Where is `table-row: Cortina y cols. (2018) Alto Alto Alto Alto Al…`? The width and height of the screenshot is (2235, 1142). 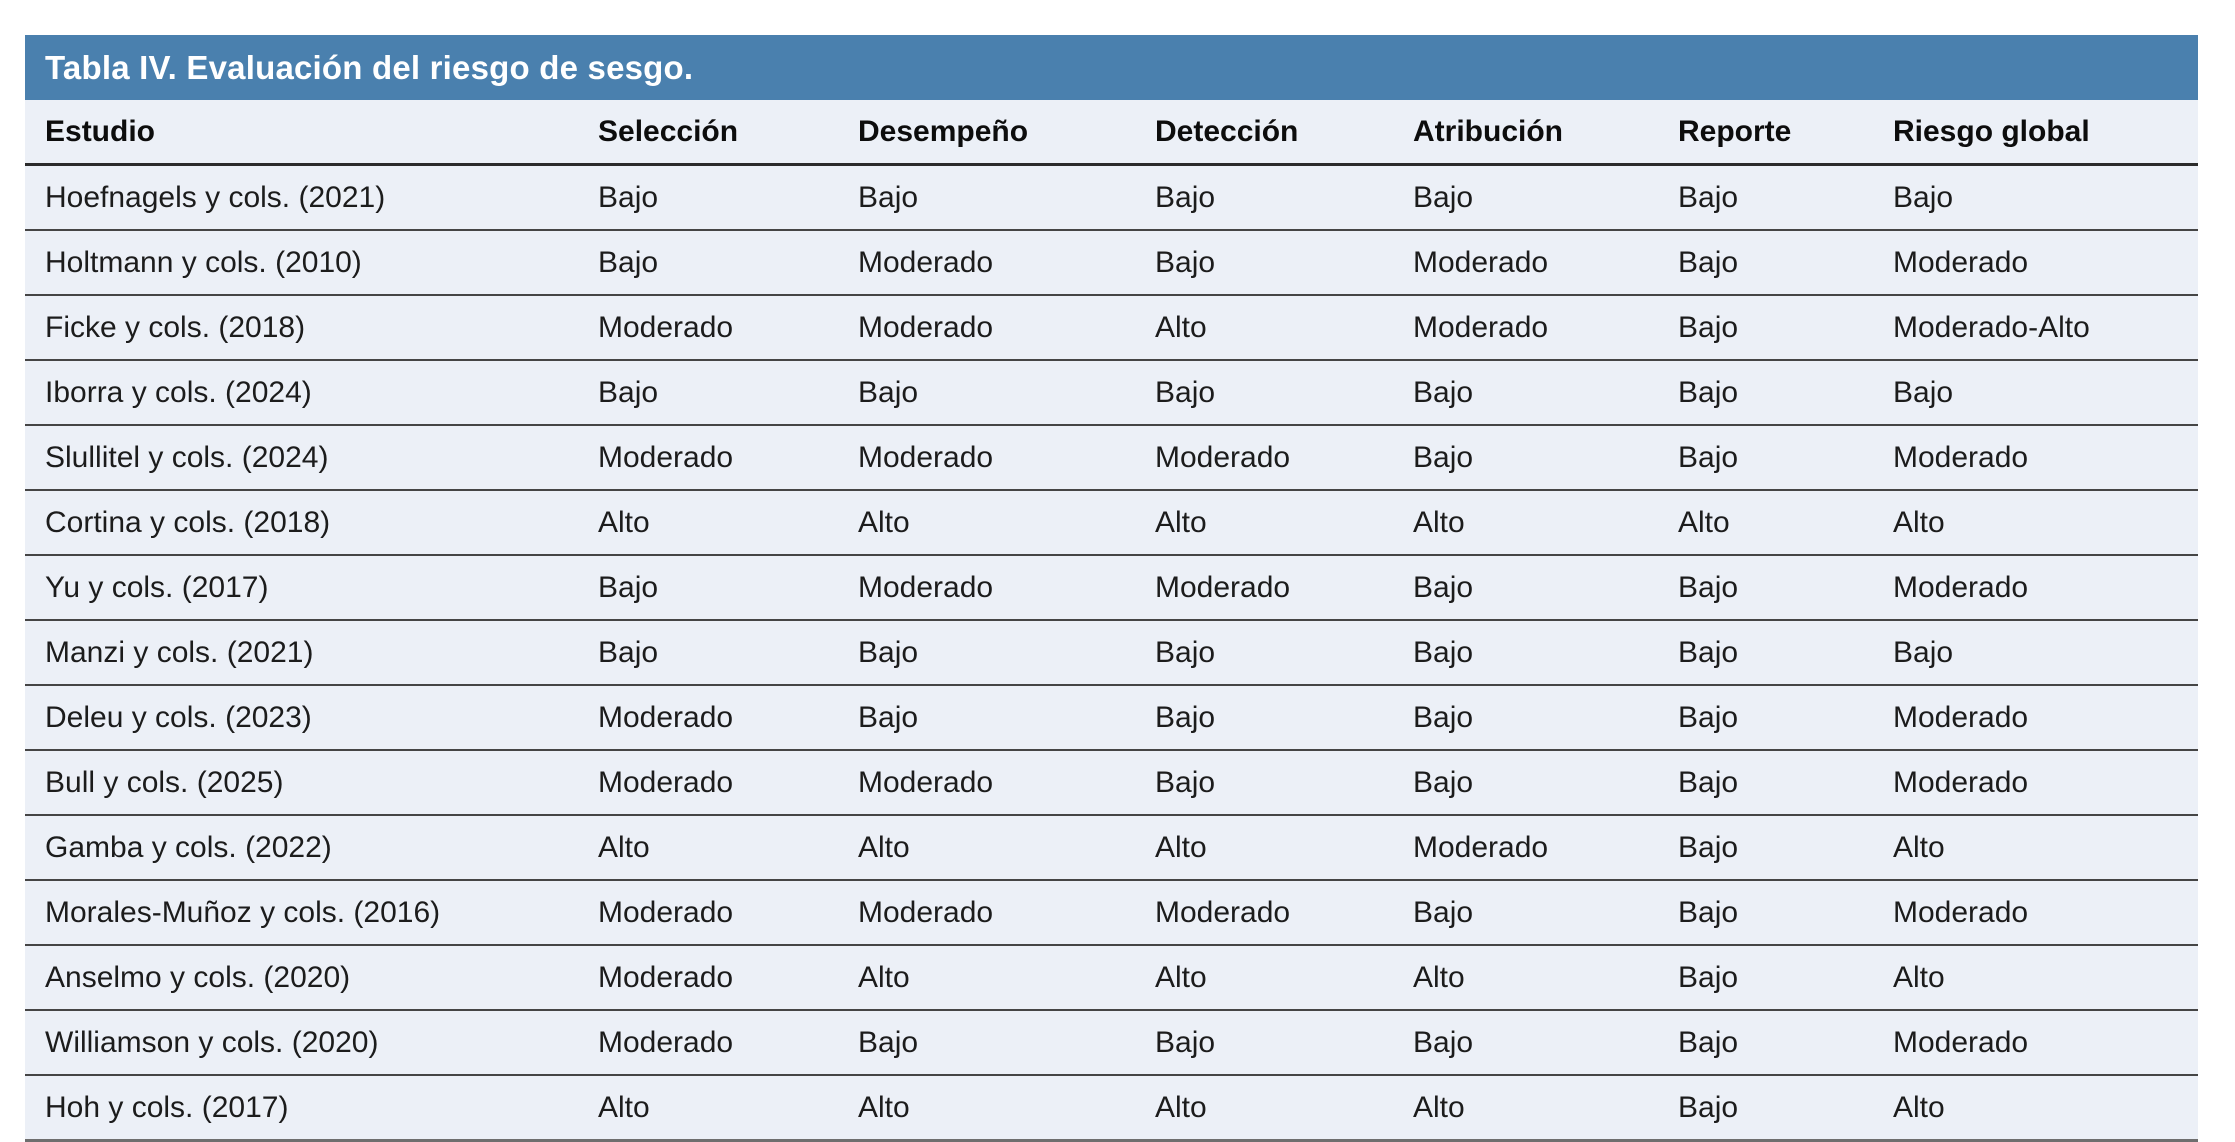 table-row: Cortina y cols. (2018) Alto Alto Alto Alto Al… is located at coordinates (1111, 523).